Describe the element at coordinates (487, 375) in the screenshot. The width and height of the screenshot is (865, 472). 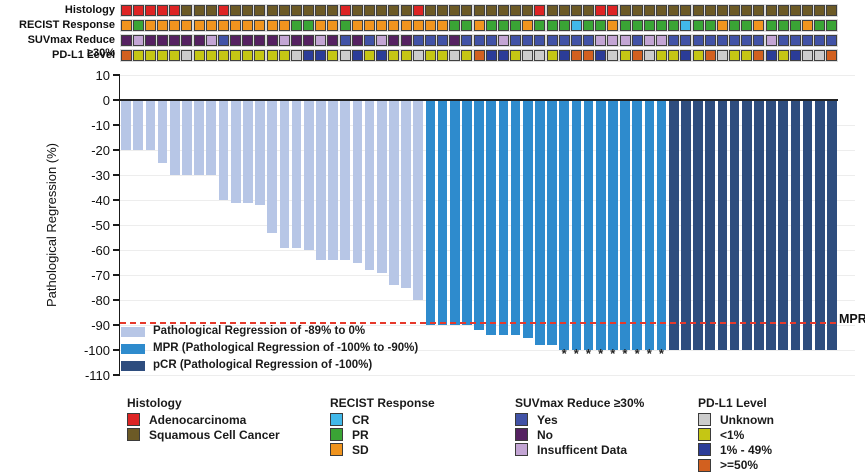
I see `gridline` at that location.